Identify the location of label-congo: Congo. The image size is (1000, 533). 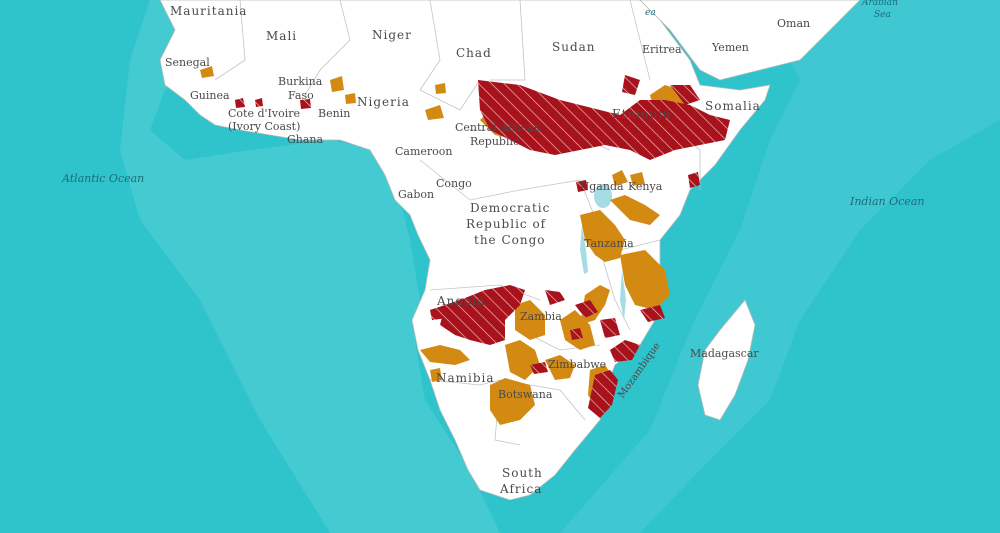
(454, 183).